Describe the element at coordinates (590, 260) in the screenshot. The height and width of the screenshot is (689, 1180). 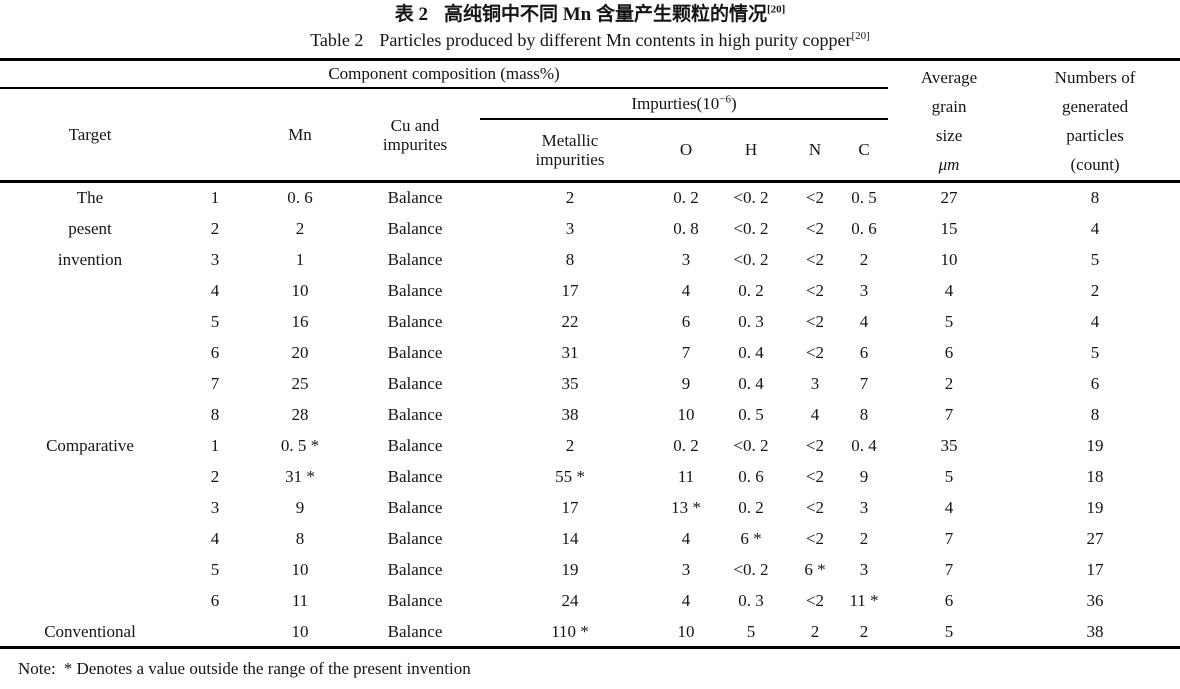
I see `table-row: invention 3 1 Balance 8 3 <0. 2 <2 2 10 5` at that location.